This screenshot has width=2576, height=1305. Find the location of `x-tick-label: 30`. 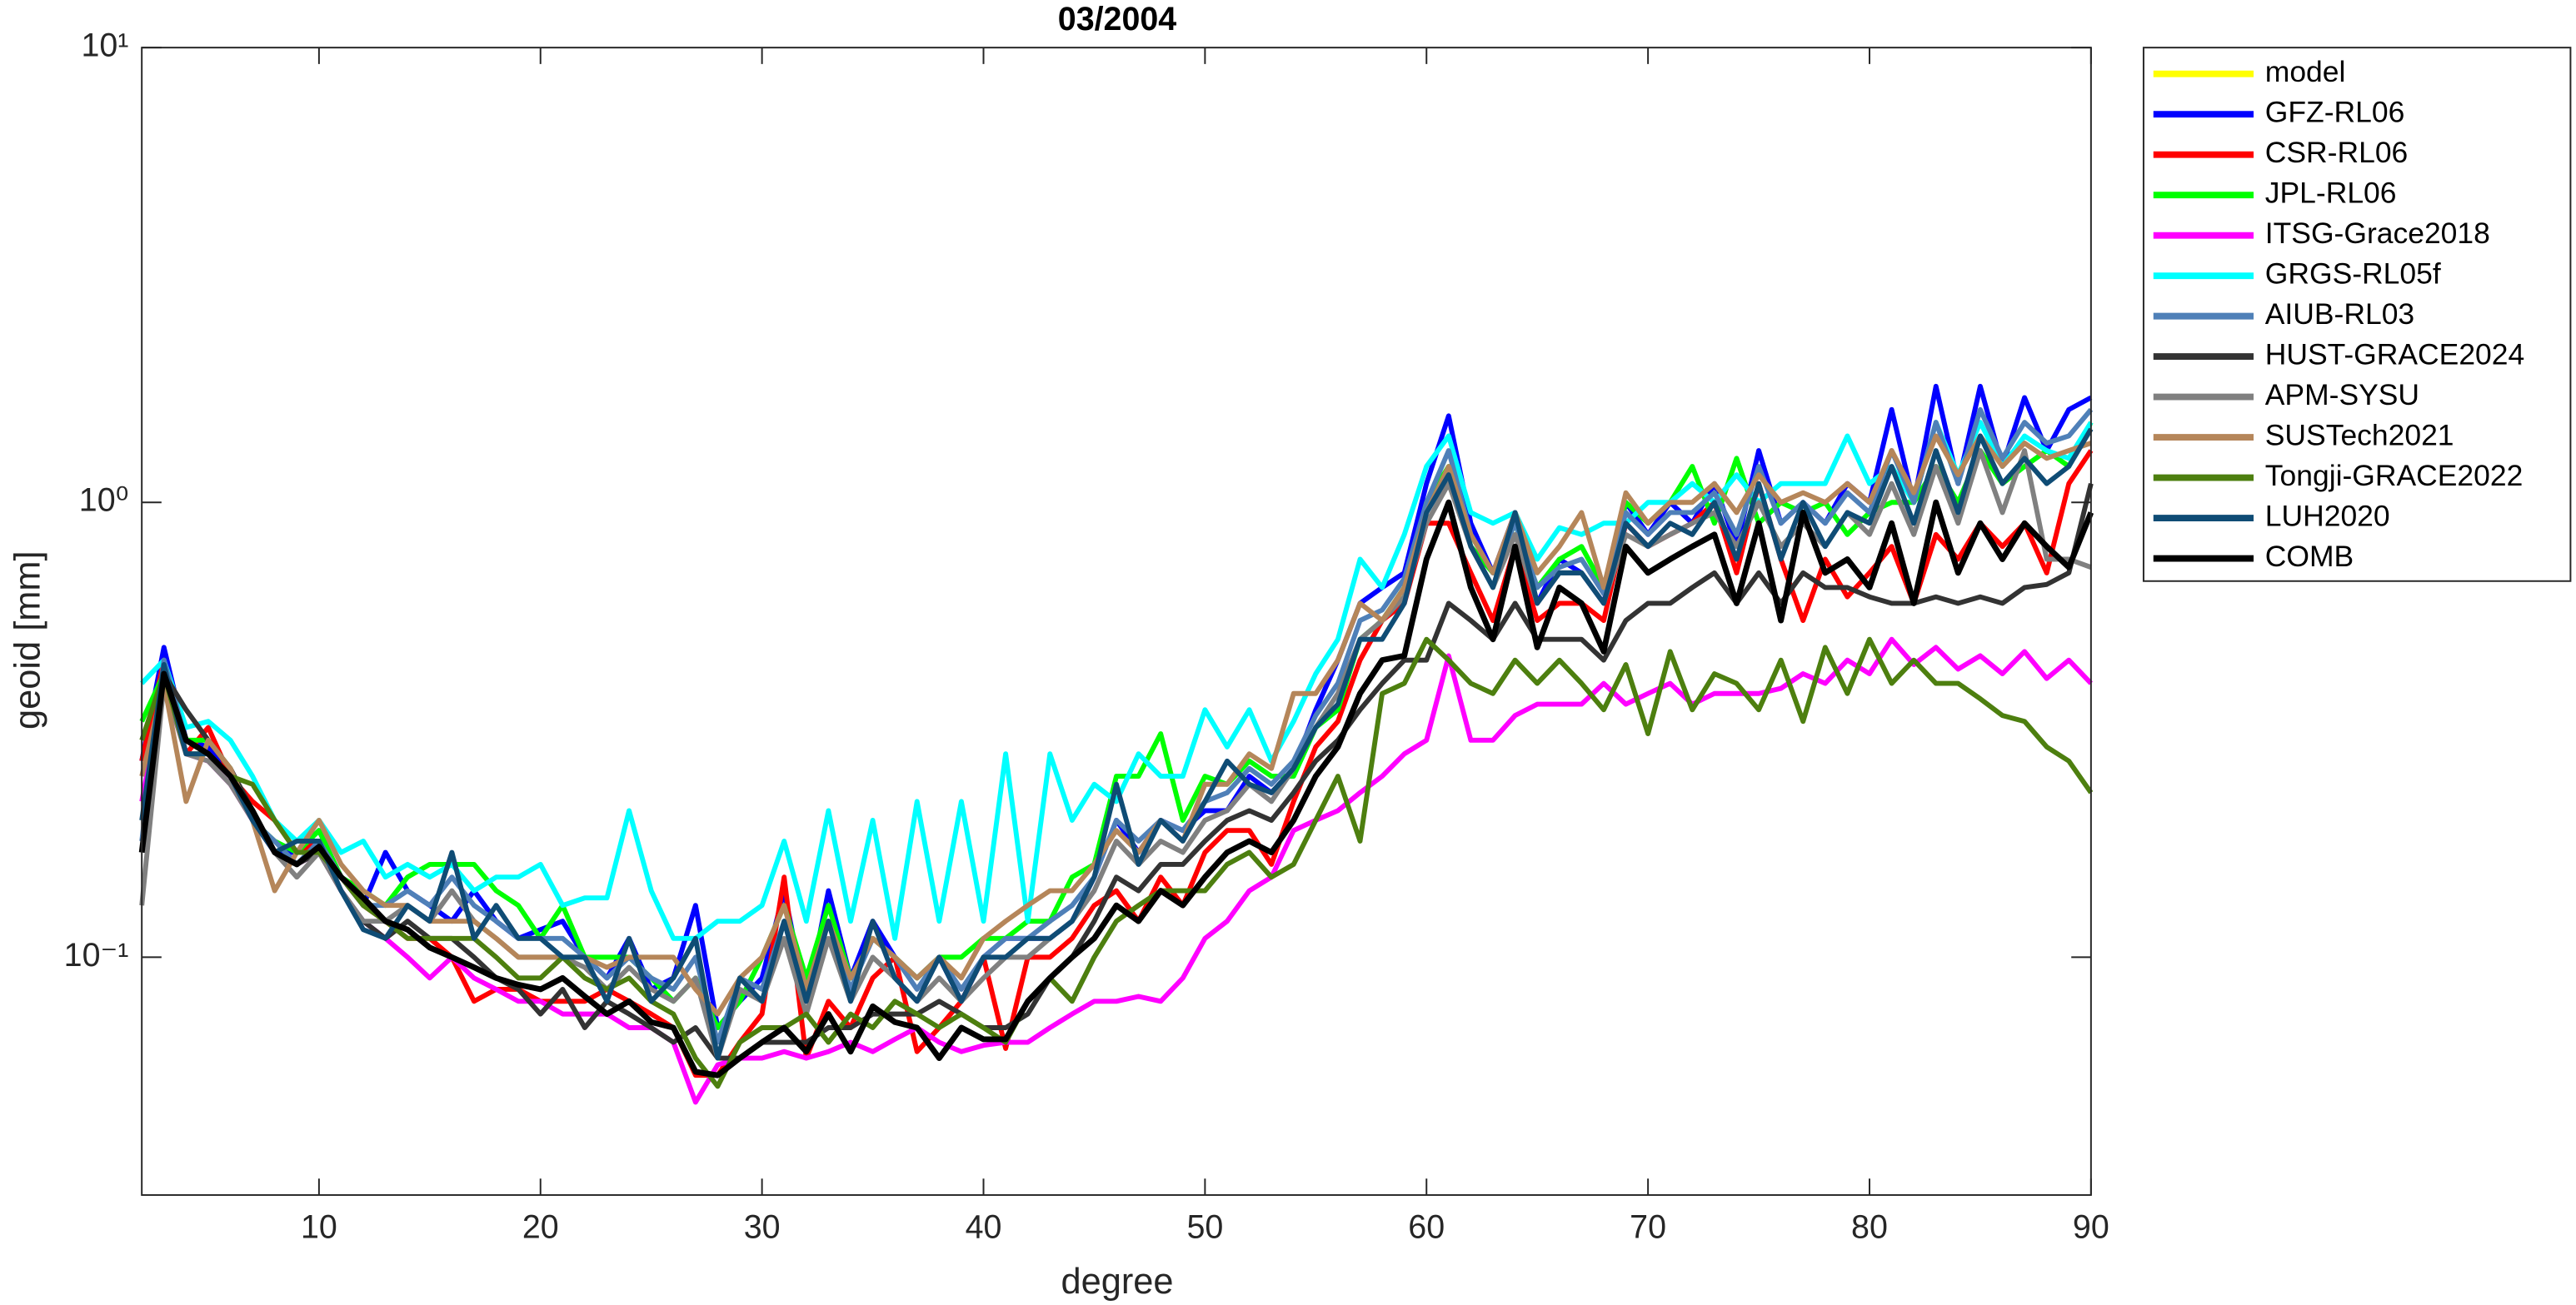

x-tick-label: 30 is located at coordinates (762, 1227).